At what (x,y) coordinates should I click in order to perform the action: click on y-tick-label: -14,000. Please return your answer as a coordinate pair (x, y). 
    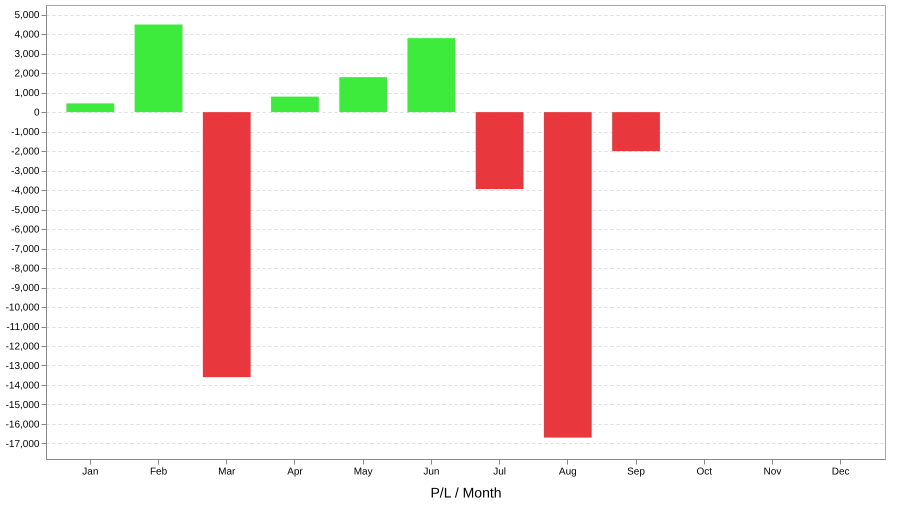
    Looking at the image, I should click on (23, 386).